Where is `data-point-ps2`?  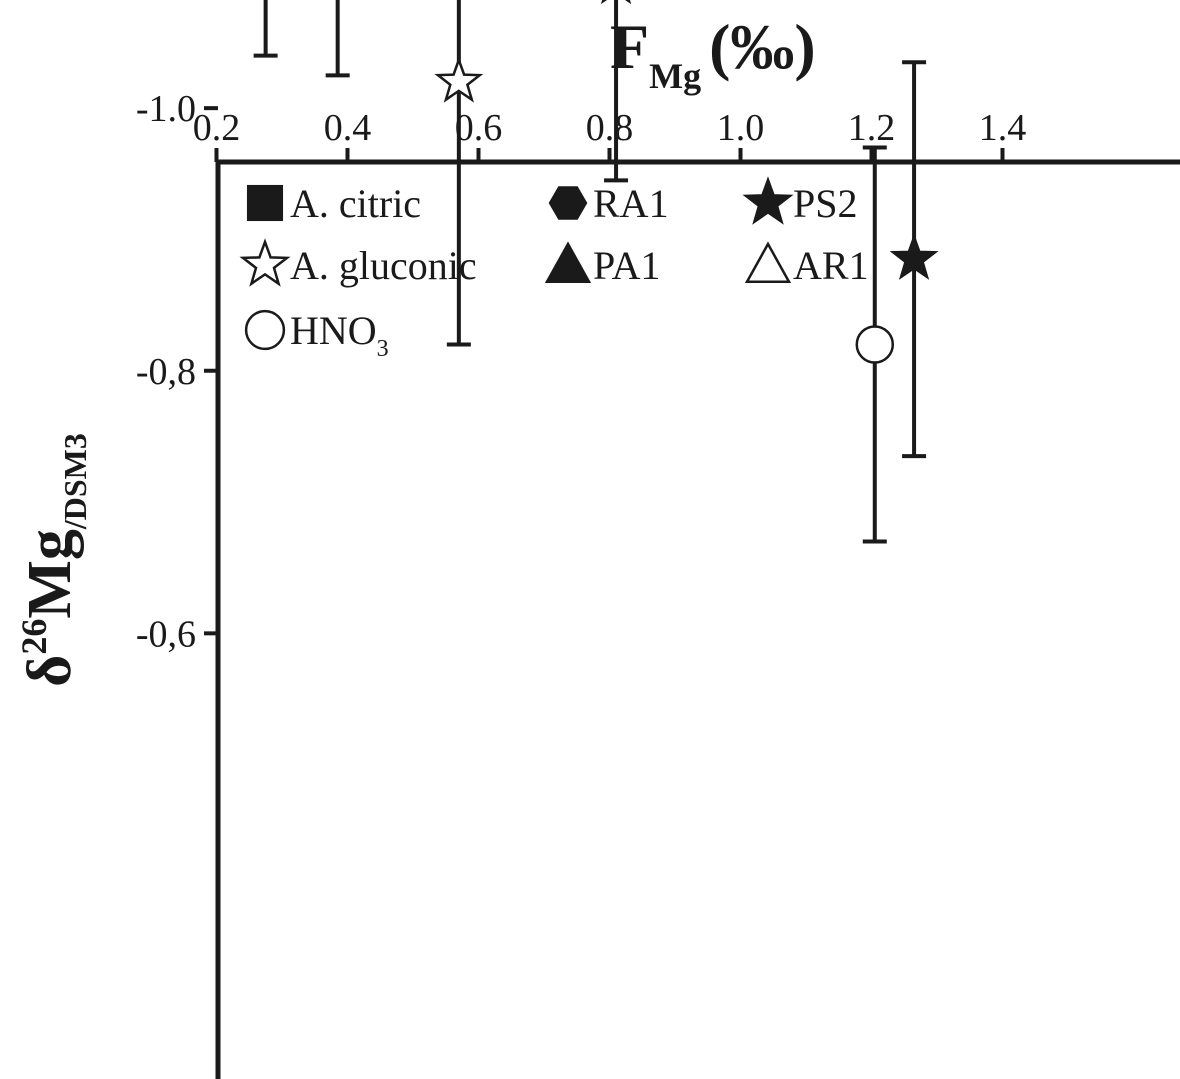
data-point-ps2 is located at coordinates (914, 256).